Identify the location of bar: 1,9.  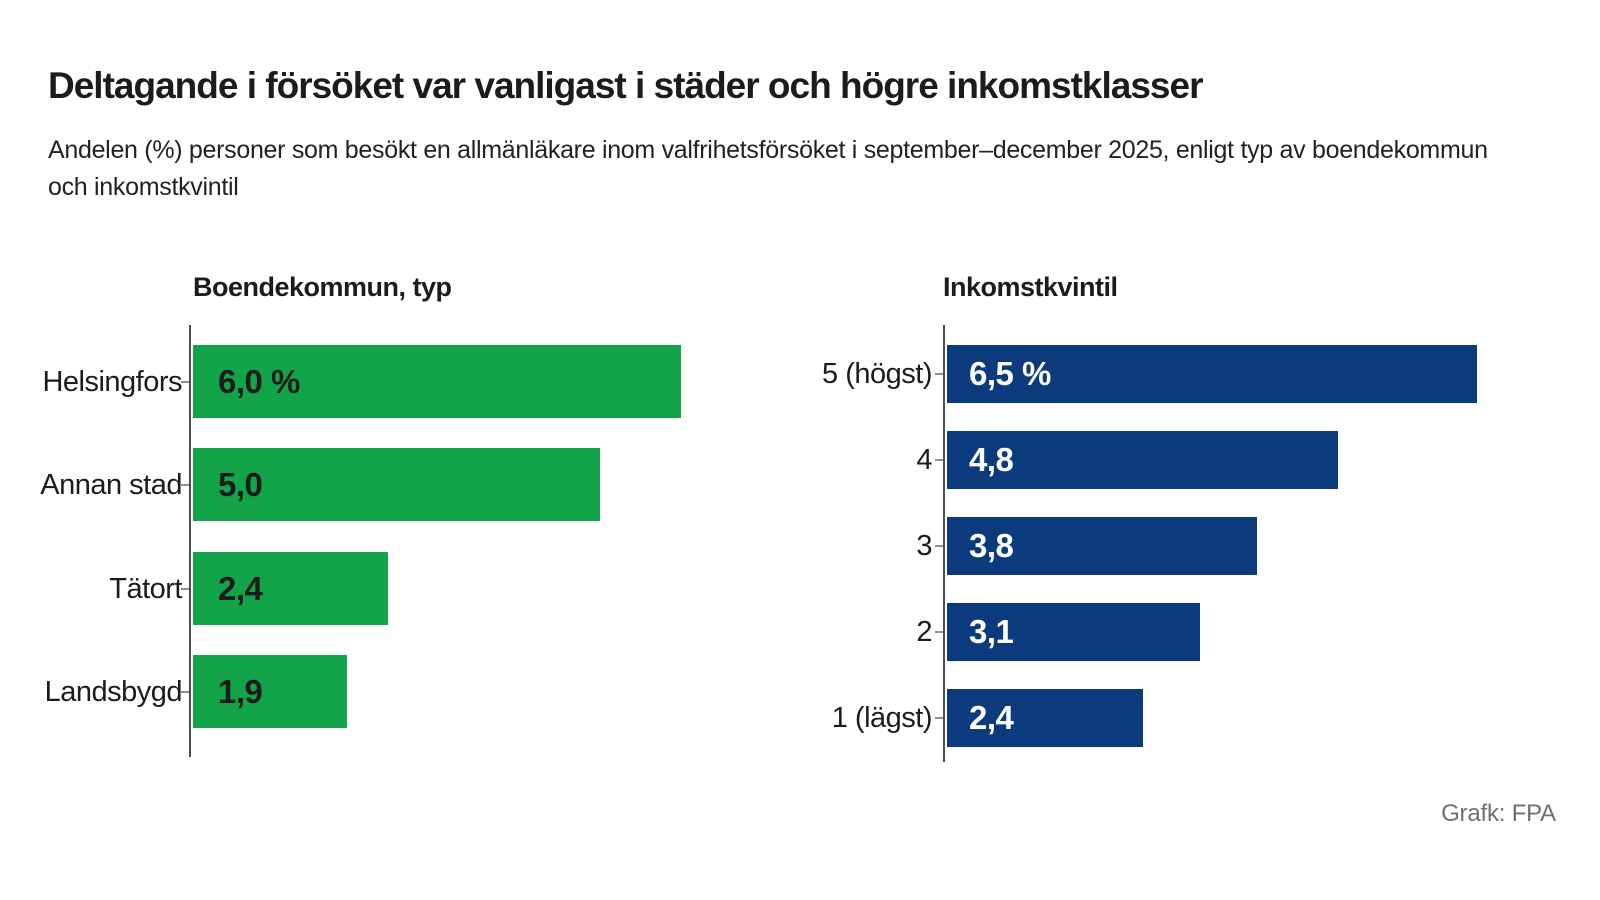
(270, 691).